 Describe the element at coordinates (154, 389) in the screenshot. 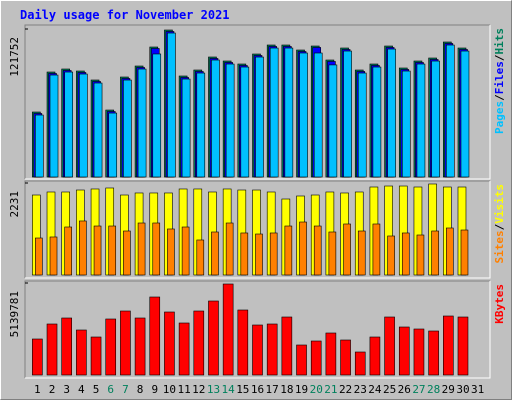

I see `x-tick-label: 9` at that location.